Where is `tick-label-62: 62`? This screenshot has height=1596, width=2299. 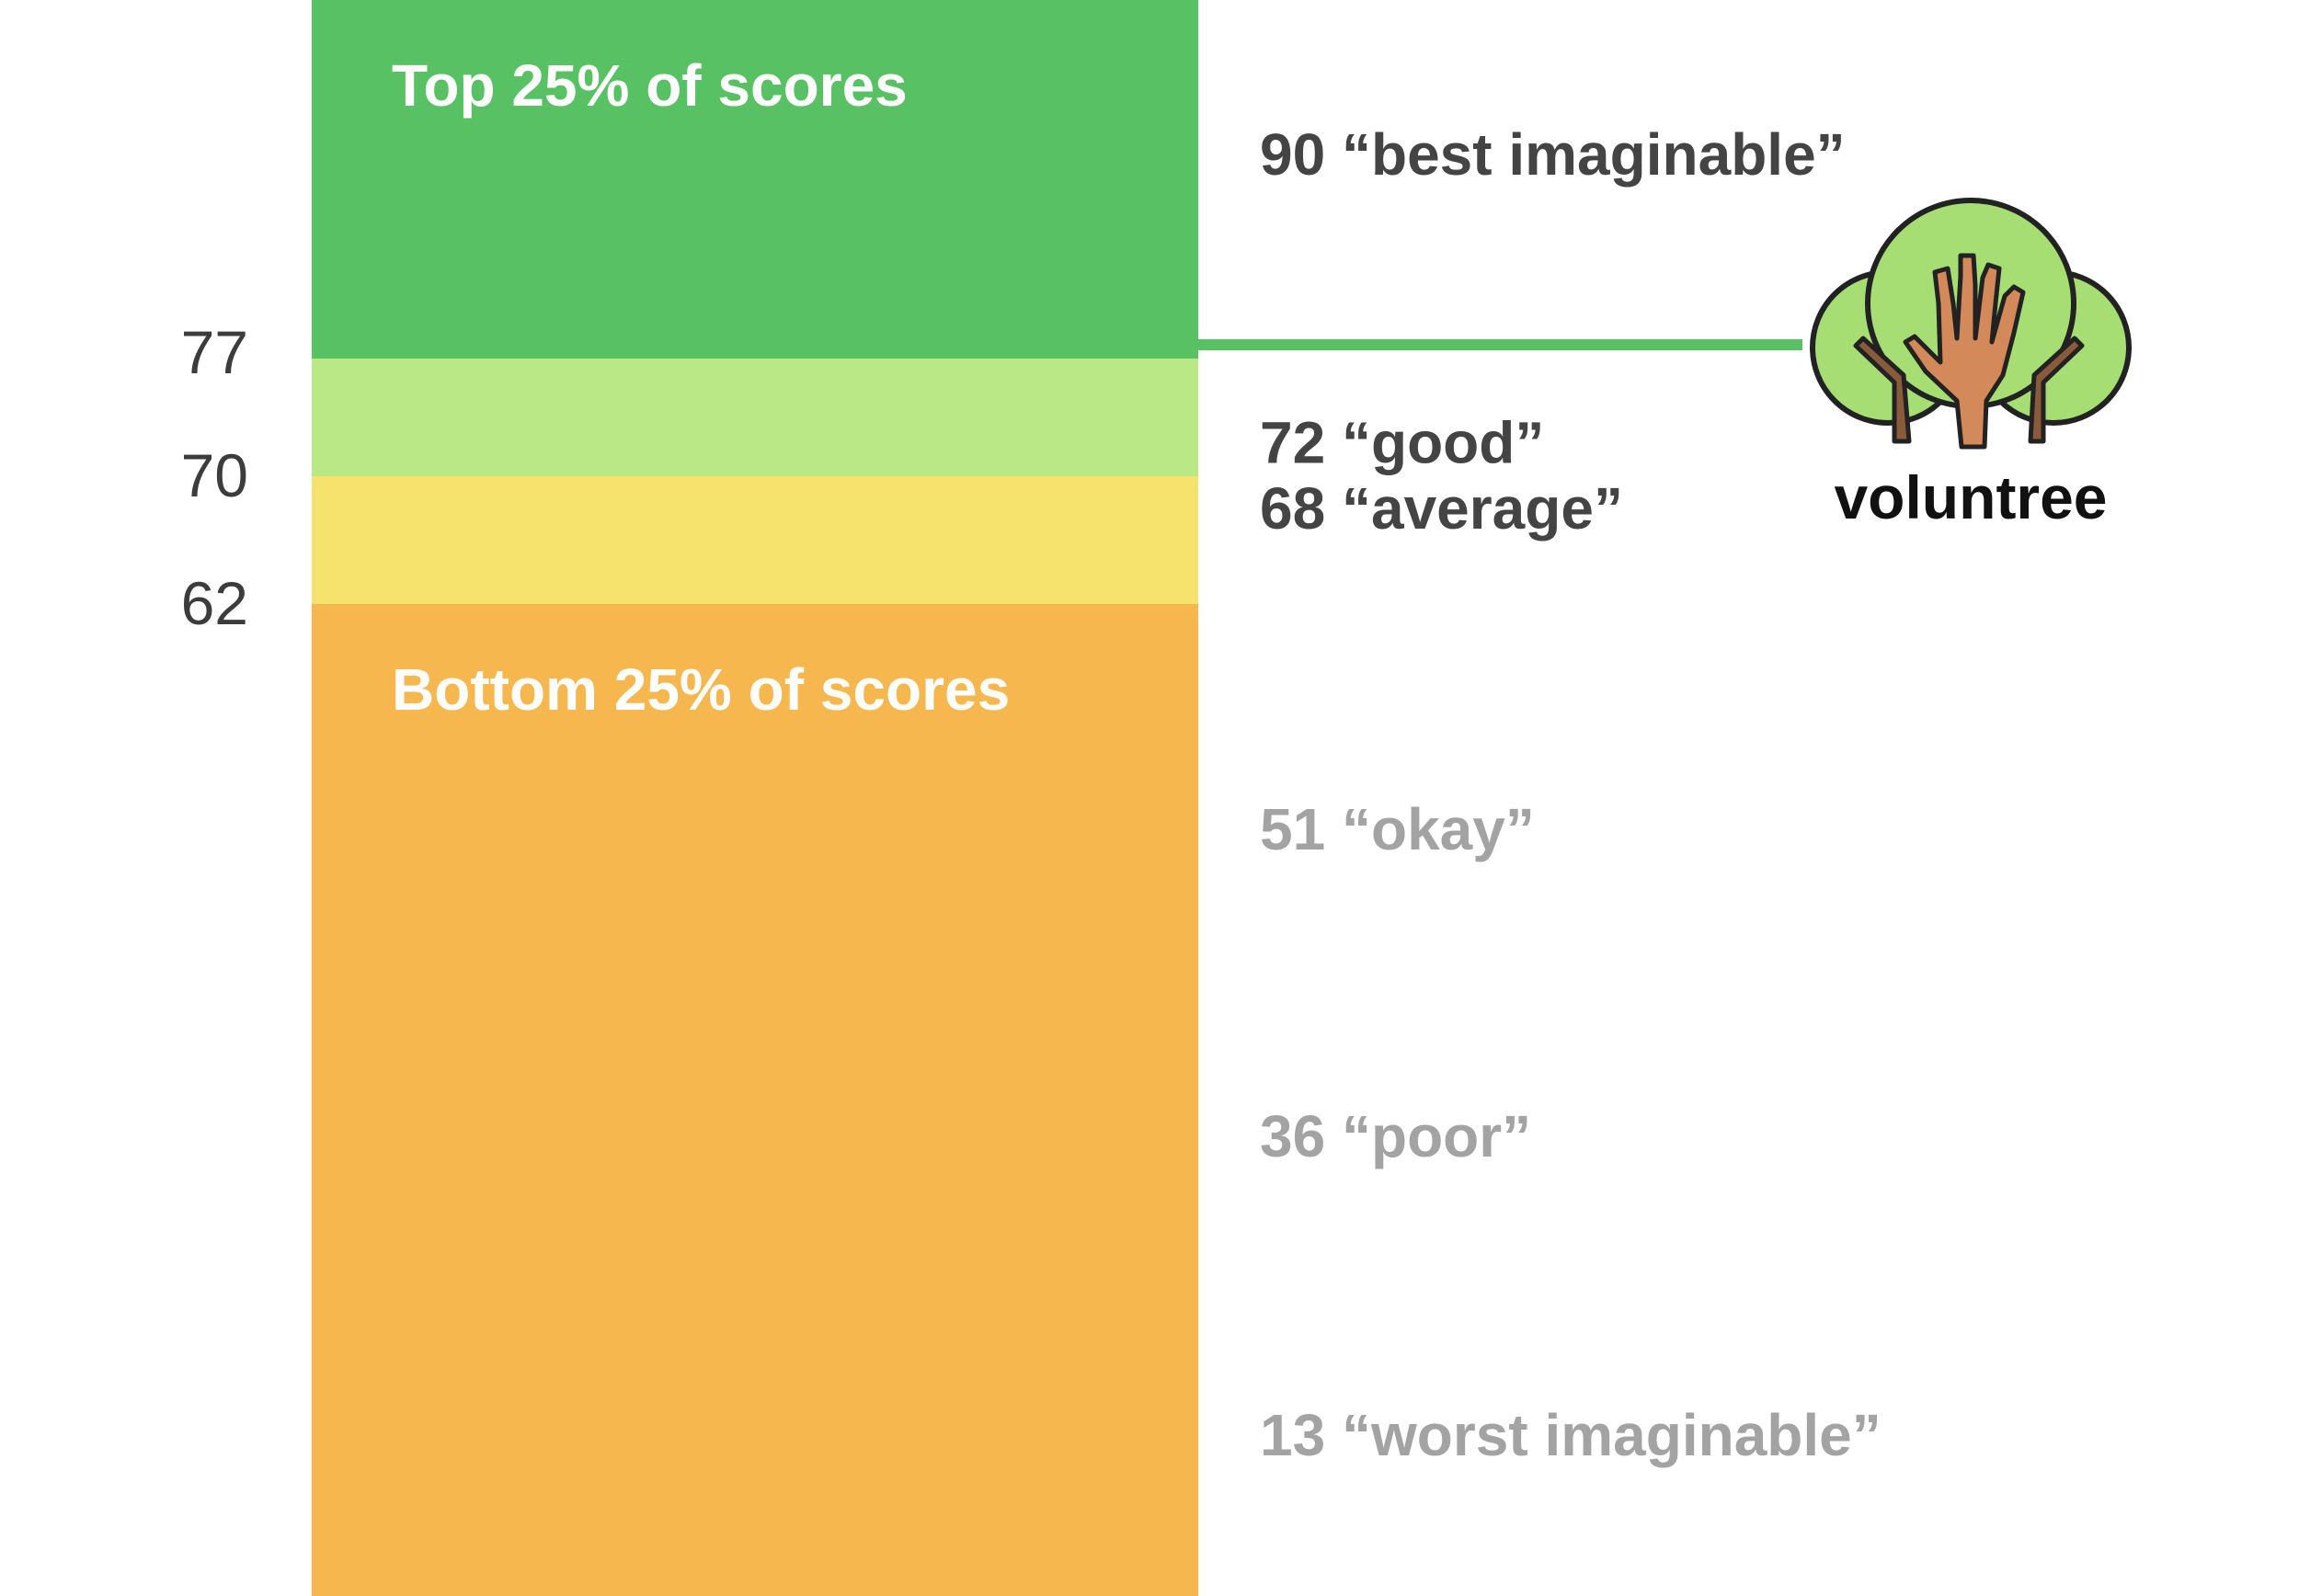
tick-label-62: 62 is located at coordinates (214, 603).